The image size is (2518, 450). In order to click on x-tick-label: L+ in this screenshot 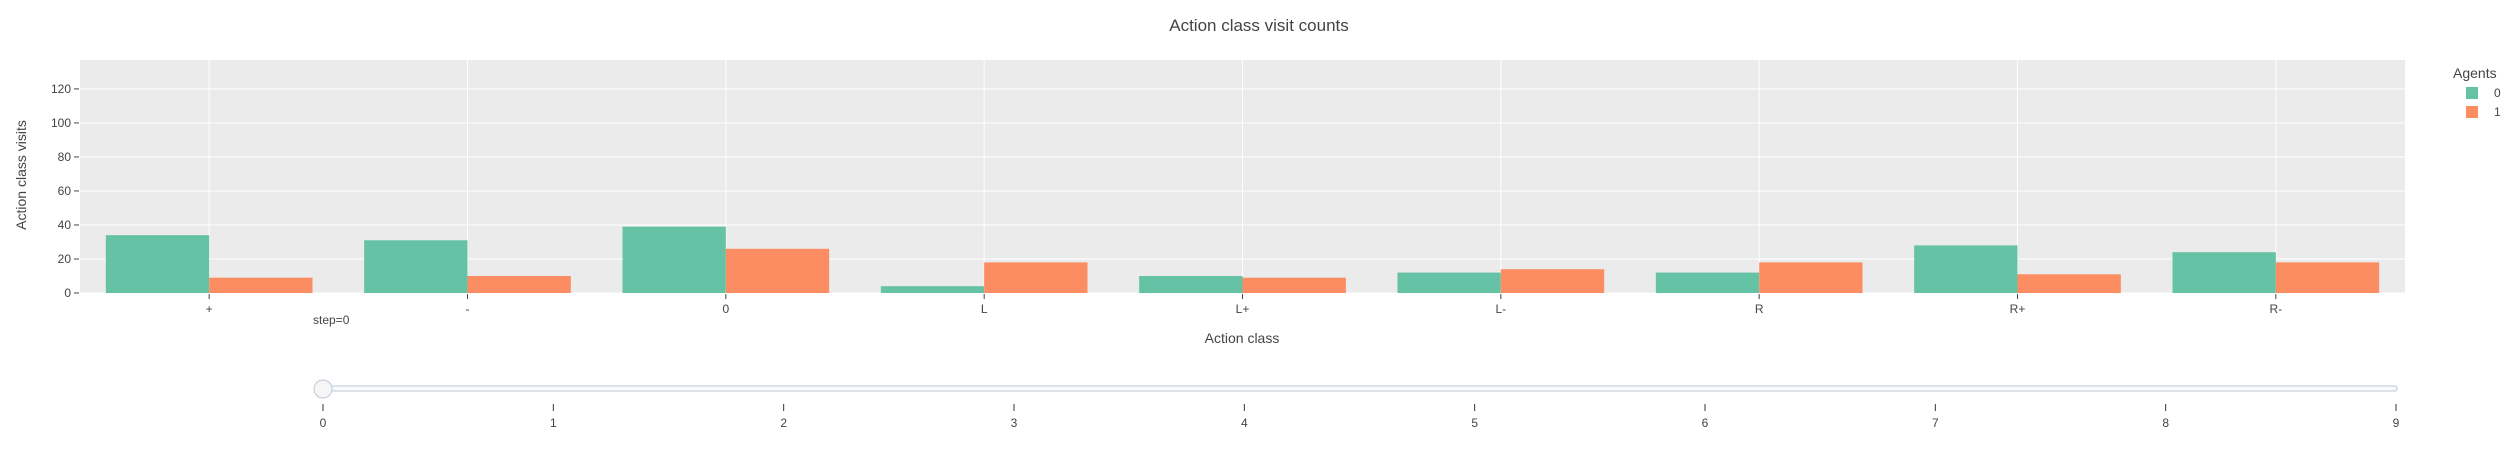, I will do `click(1243, 309)`.